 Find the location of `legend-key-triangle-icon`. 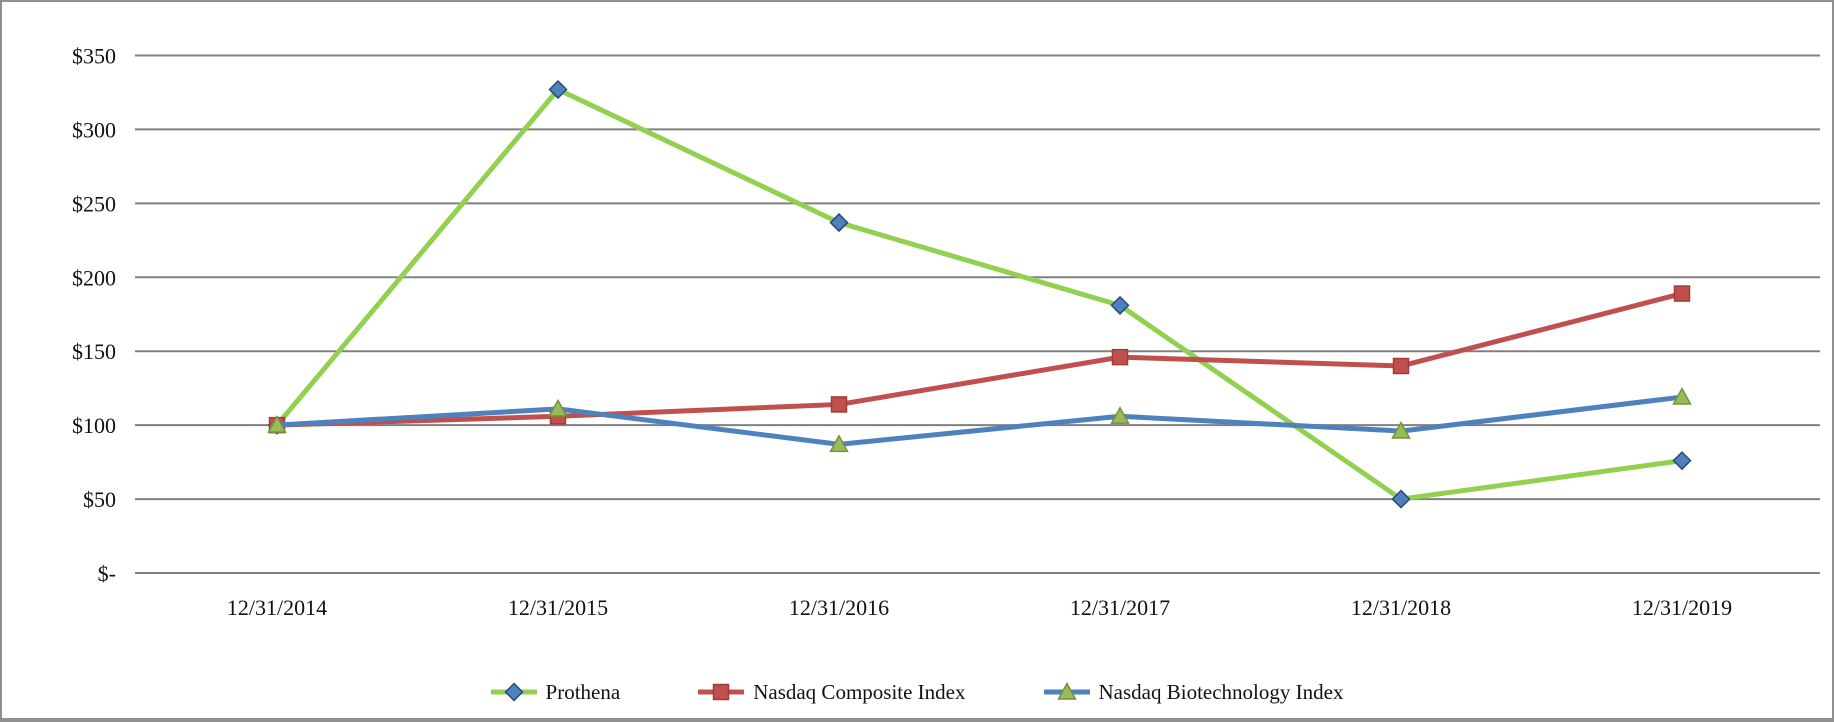

legend-key-triangle-icon is located at coordinates (1066, 690).